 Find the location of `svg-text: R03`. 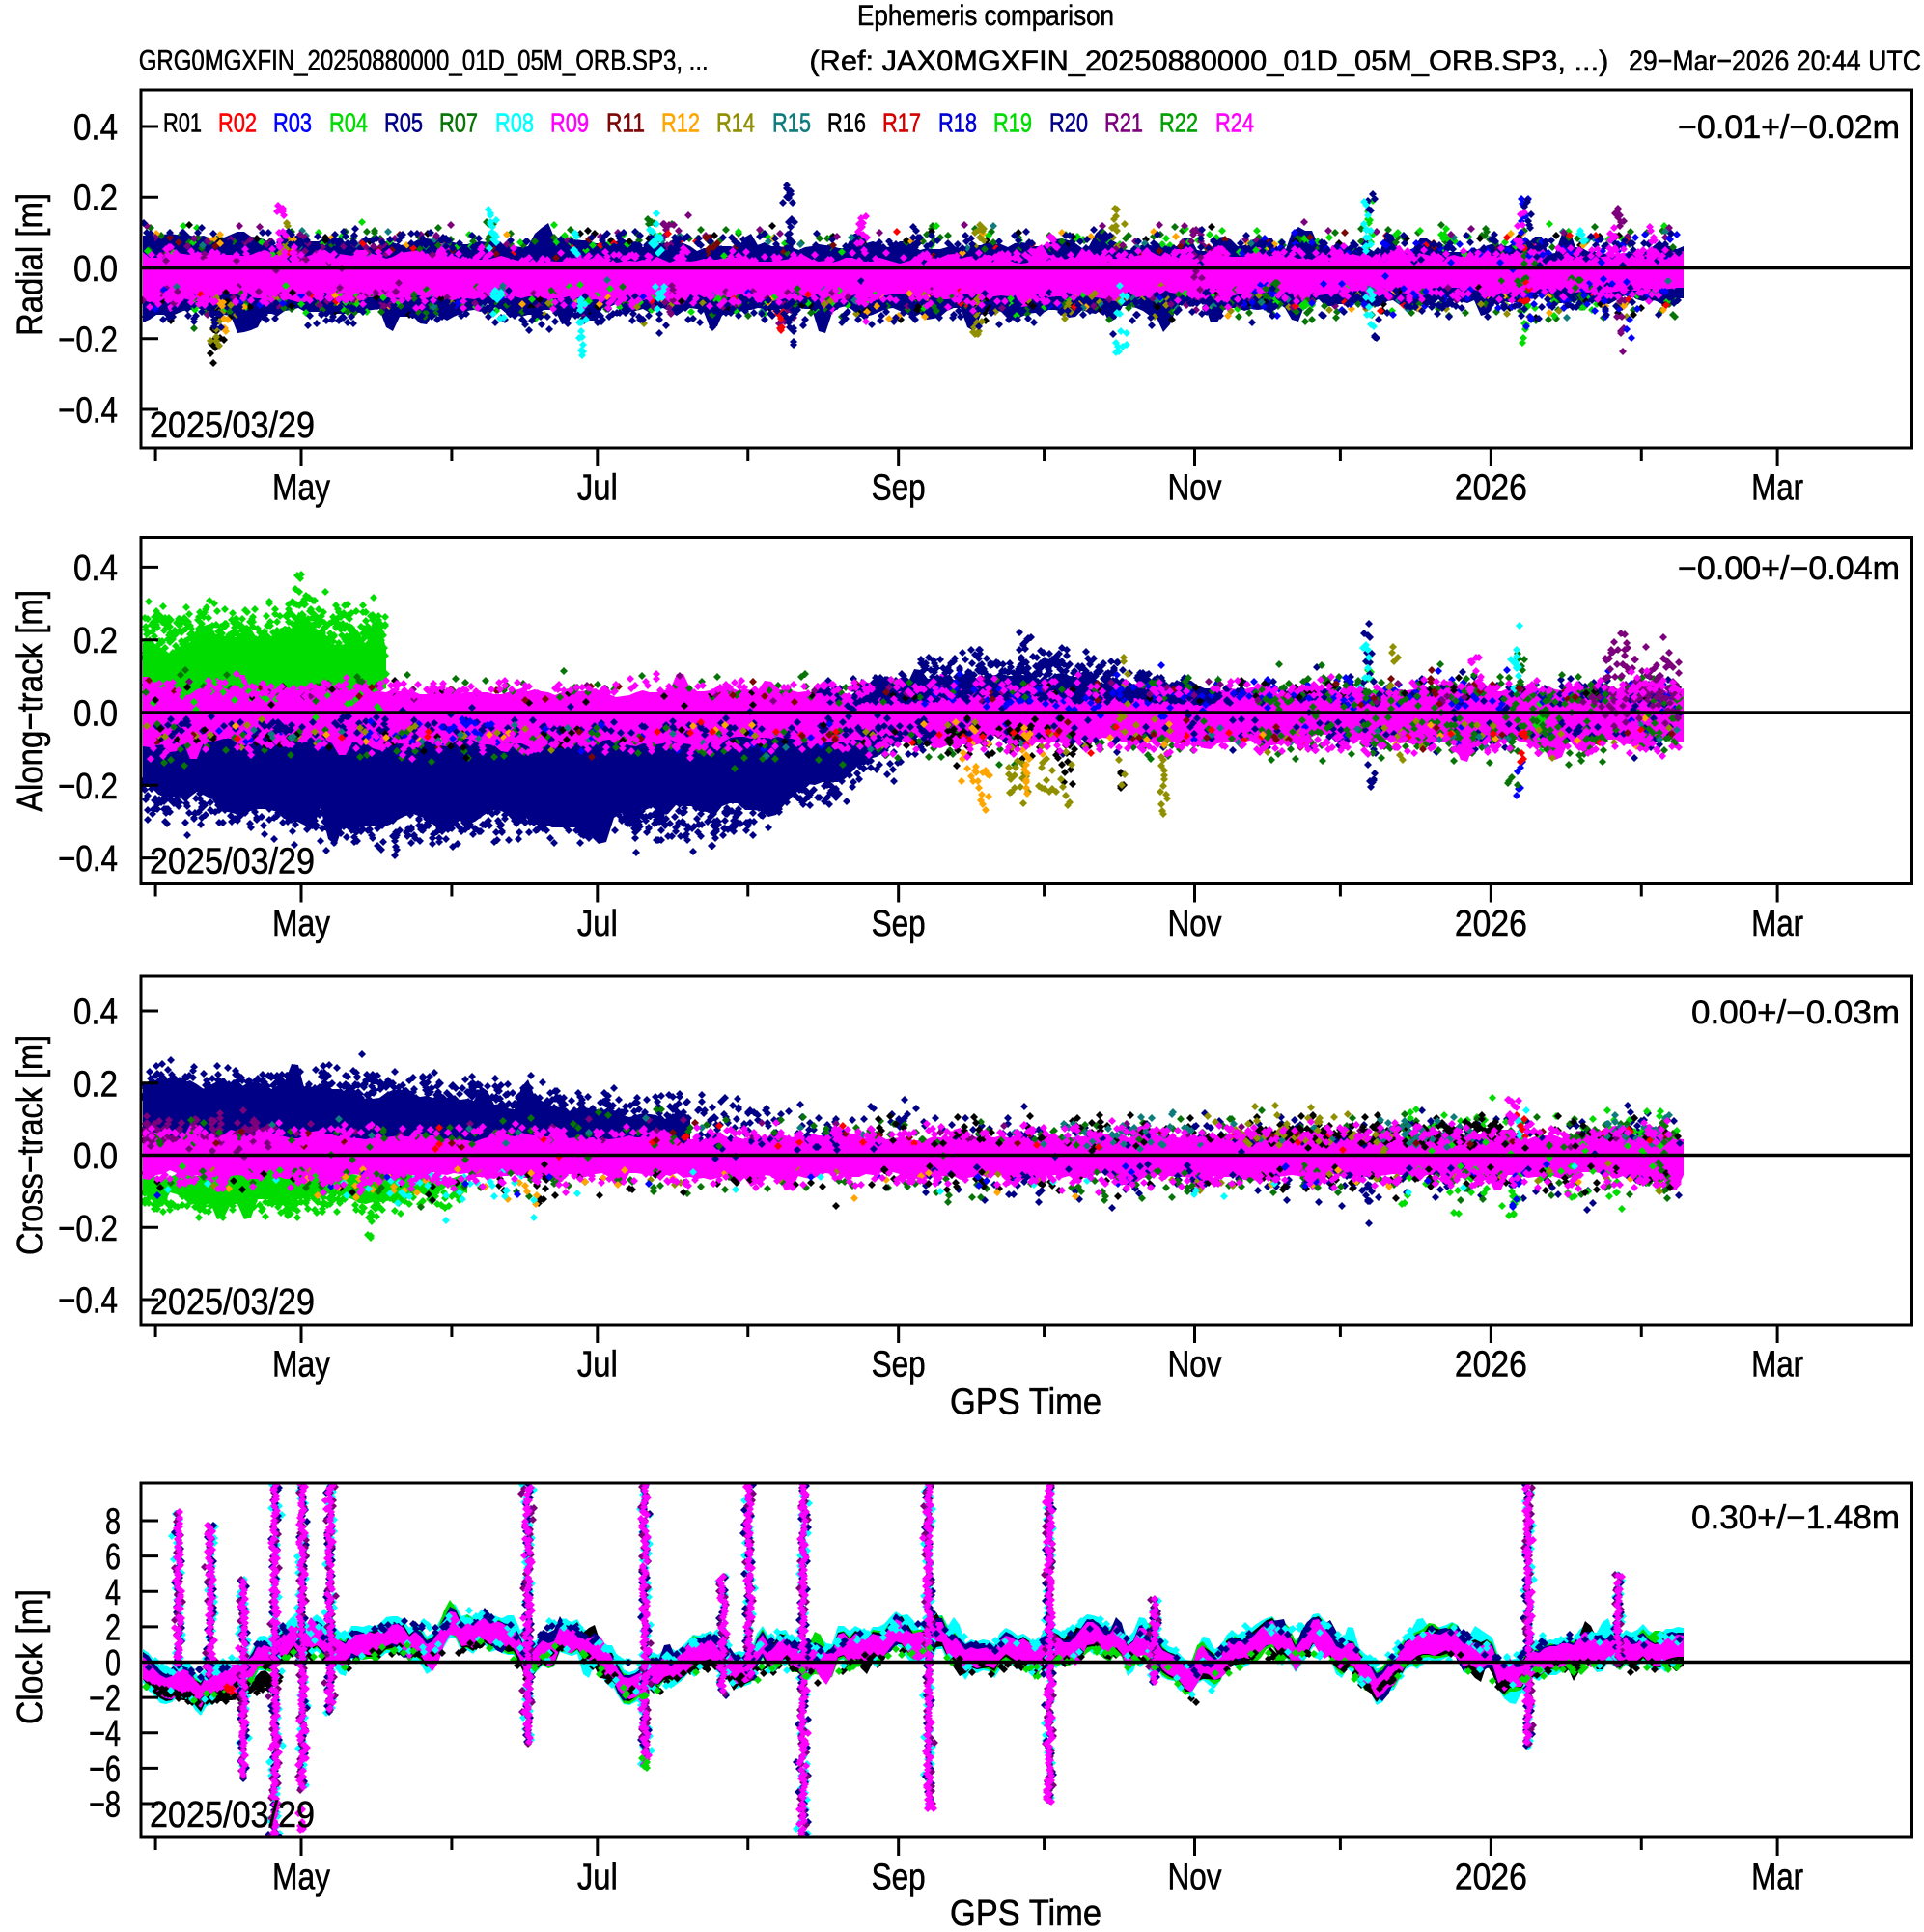

svg-text: R03 is located at coordinates (292, 123).